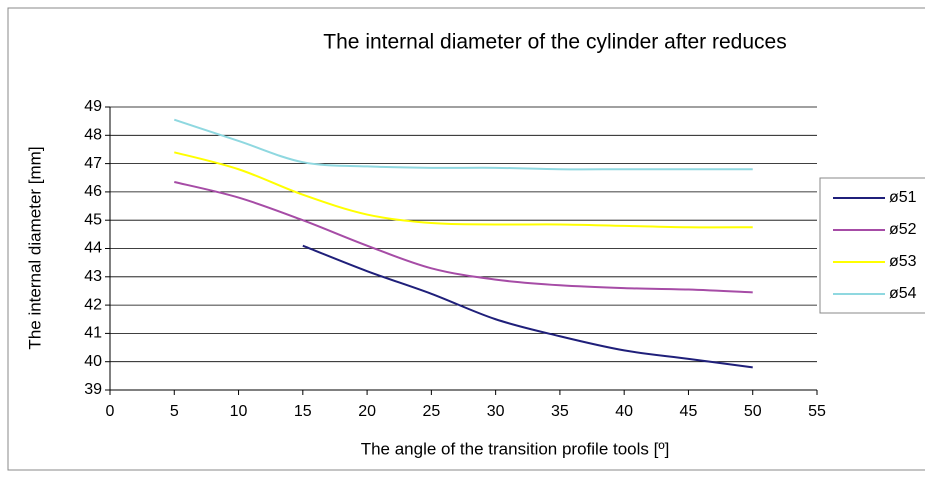 This screenshot has height=481, width=925. Describe the element at coordinates (34, 247) in the screenshot. I see `y-axis-title: The internal diameter [mm]` at that location.